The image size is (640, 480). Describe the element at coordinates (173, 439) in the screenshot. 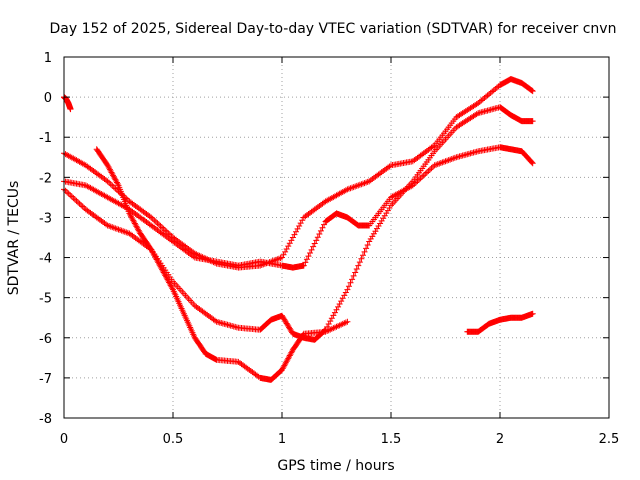

I see `x-tick-label: 0.5` at that location.